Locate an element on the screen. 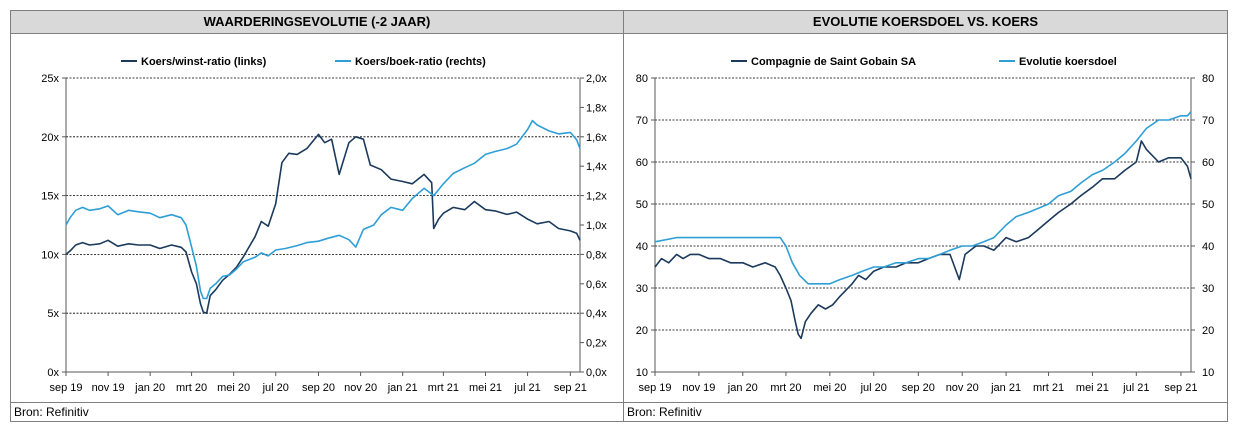  y-left-tick-label: 0x is located at coordinates (53, 373).